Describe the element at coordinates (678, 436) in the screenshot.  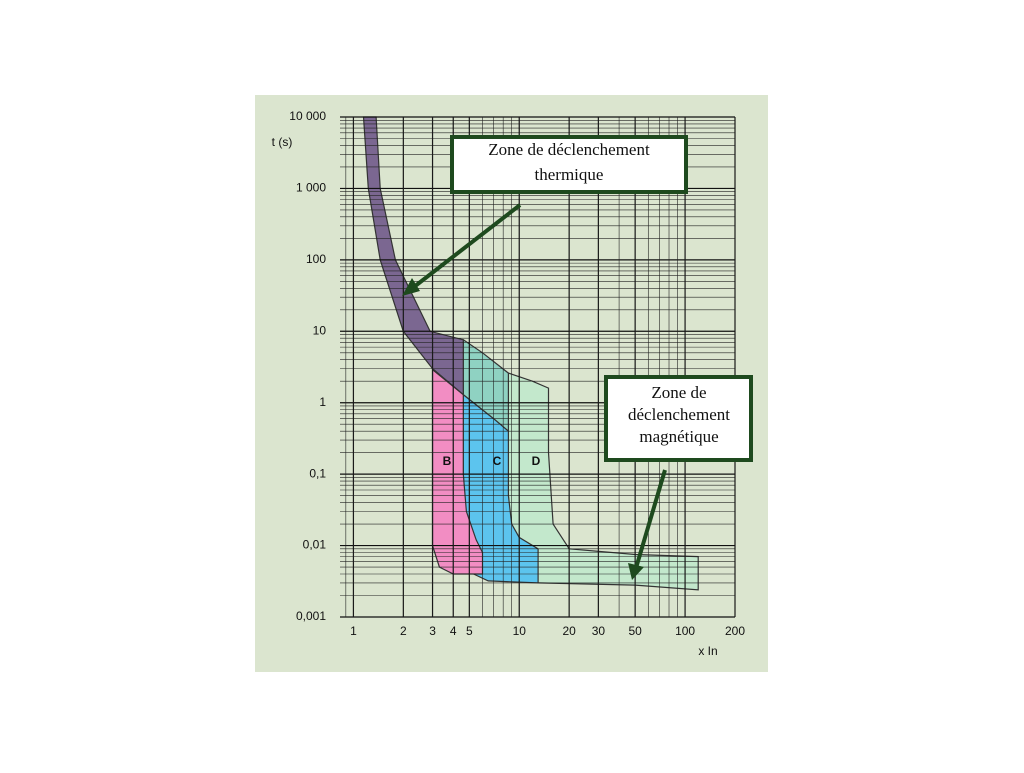
I see `annotation-text: magnétique` at that location.